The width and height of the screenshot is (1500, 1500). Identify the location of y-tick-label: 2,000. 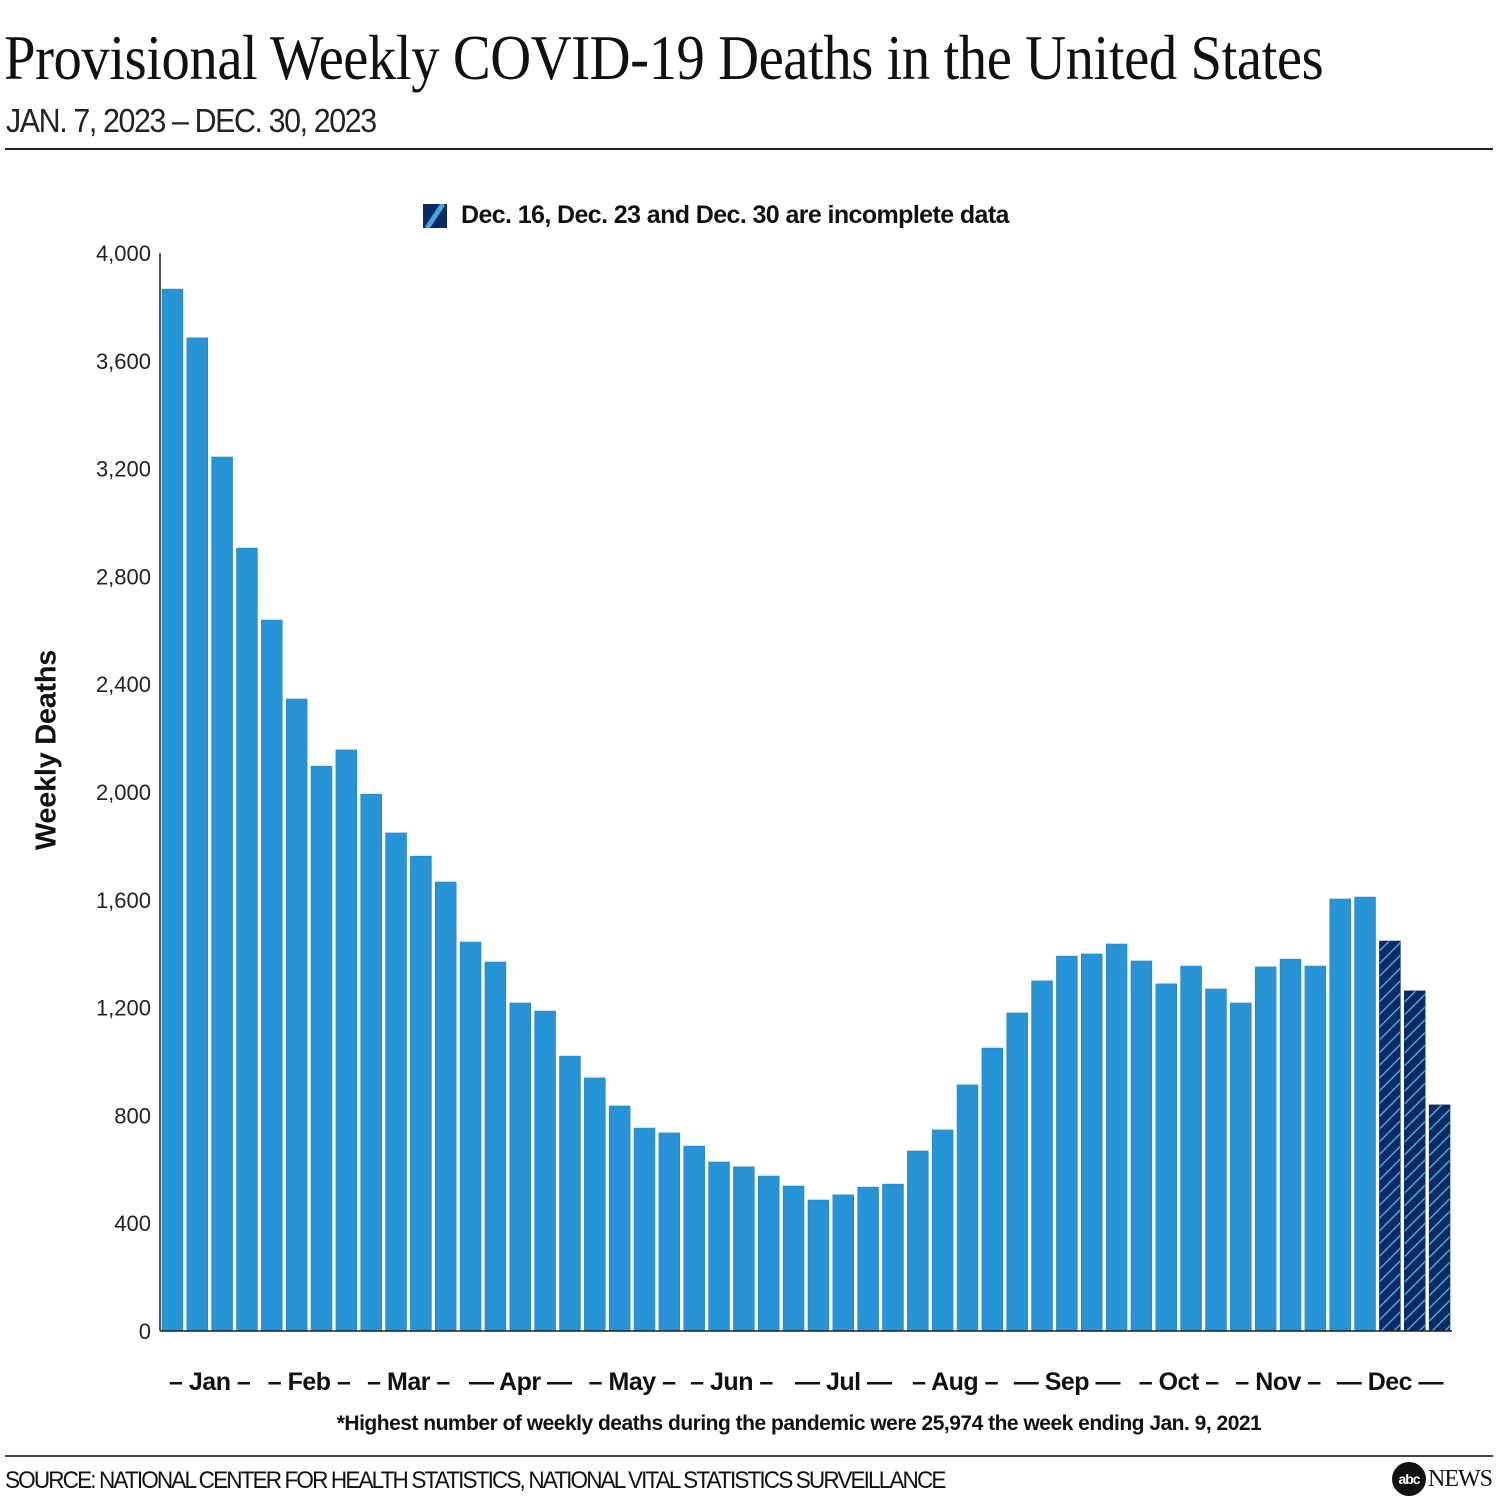
(123, 792).